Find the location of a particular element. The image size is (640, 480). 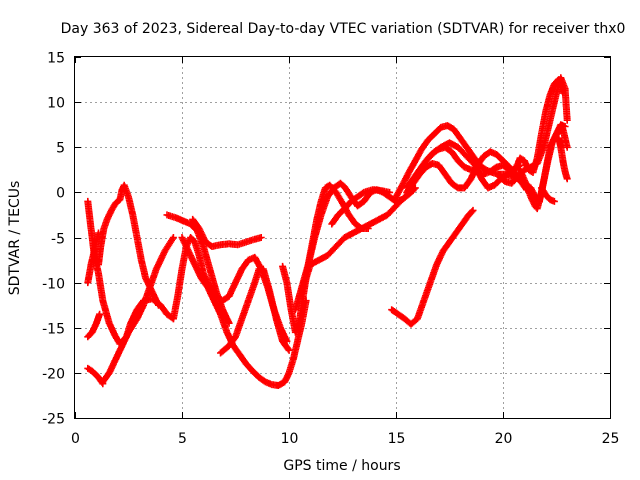

y-tick-label: 10 is located at coordinates (56, 104).